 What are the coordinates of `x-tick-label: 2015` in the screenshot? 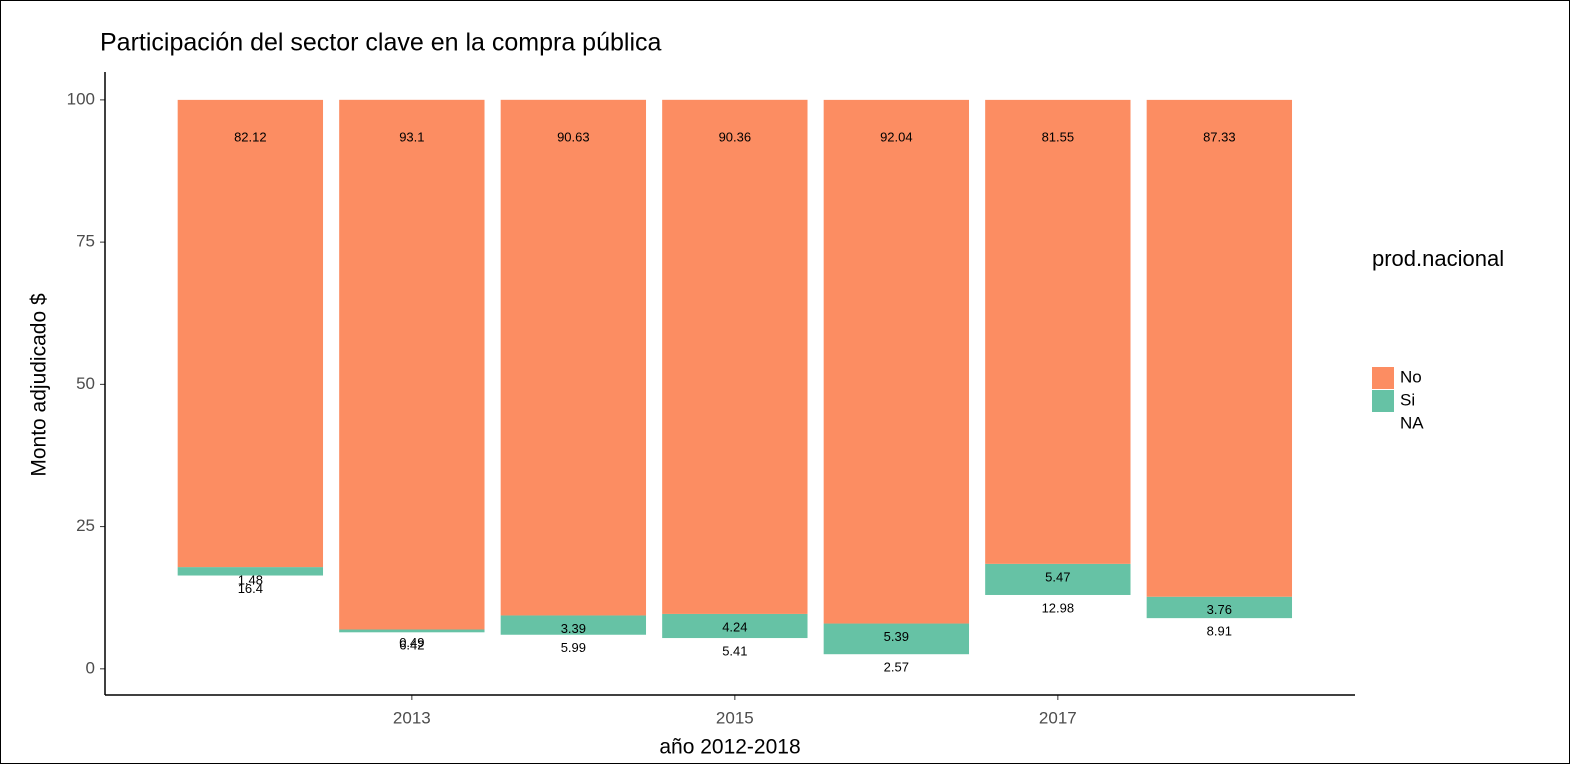 It's located at (735, 717).